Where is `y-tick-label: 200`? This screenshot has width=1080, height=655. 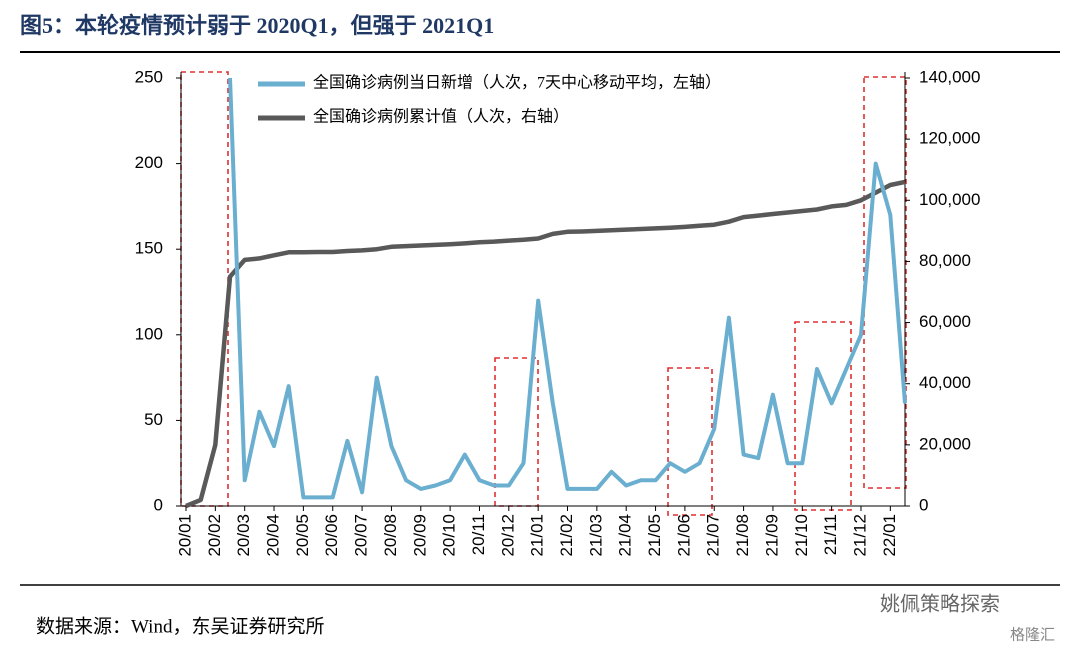 y-tick-label: 200 is located at coordinates (149, 162).